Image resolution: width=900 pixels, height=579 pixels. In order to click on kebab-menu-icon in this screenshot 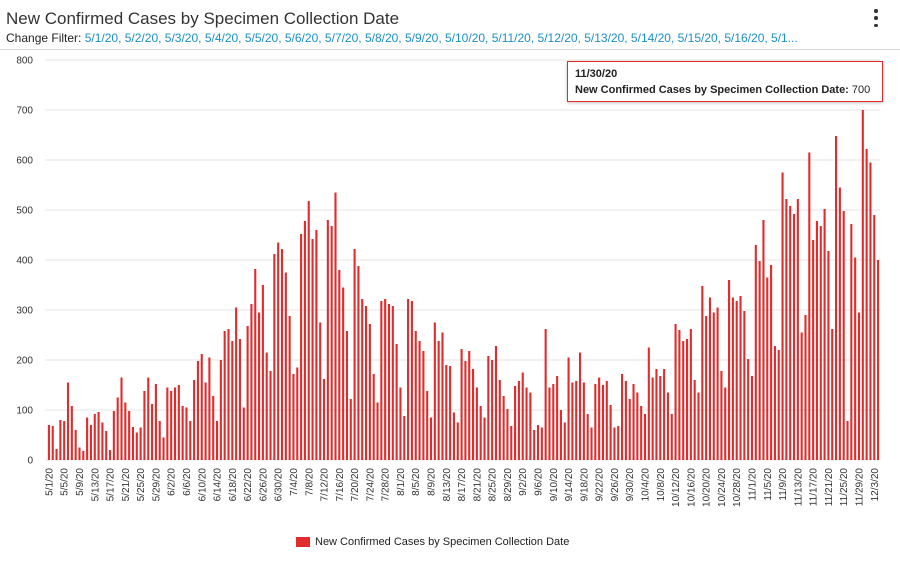, I will do `click(876, 18)`.